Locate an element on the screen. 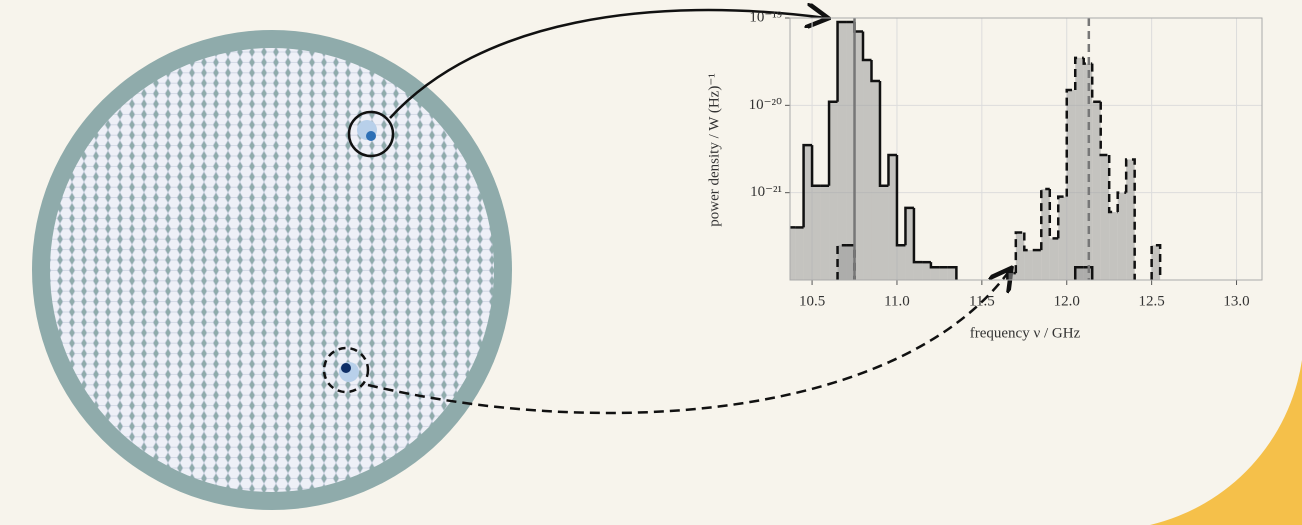  y-tick-label: 10⁻²⁰ is located at coordinates (765, 105).